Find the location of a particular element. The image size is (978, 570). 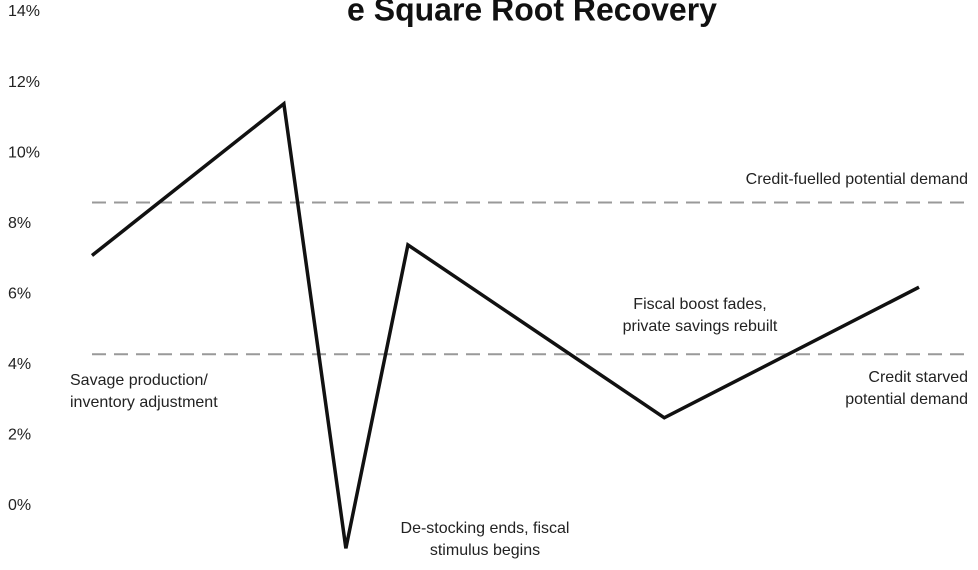

y-tick-label: 4% is located at coordinates (19, 364).